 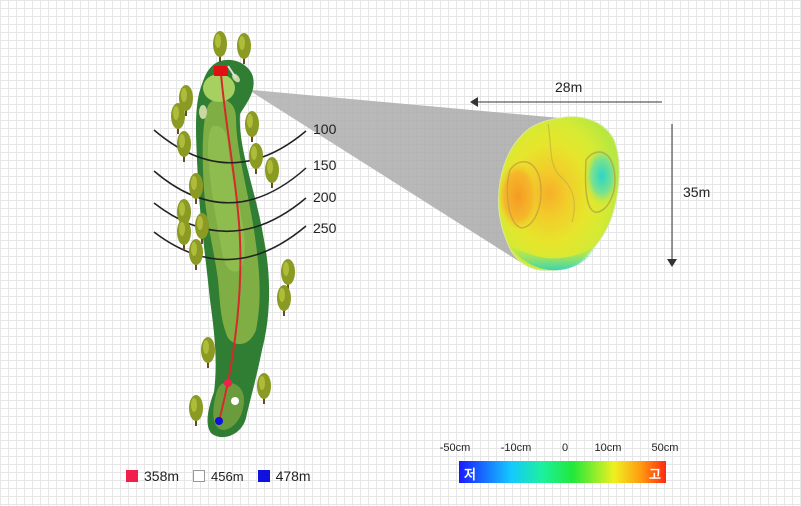 I want to click on green-depth-label: 35m, so click(x=696, y=192).